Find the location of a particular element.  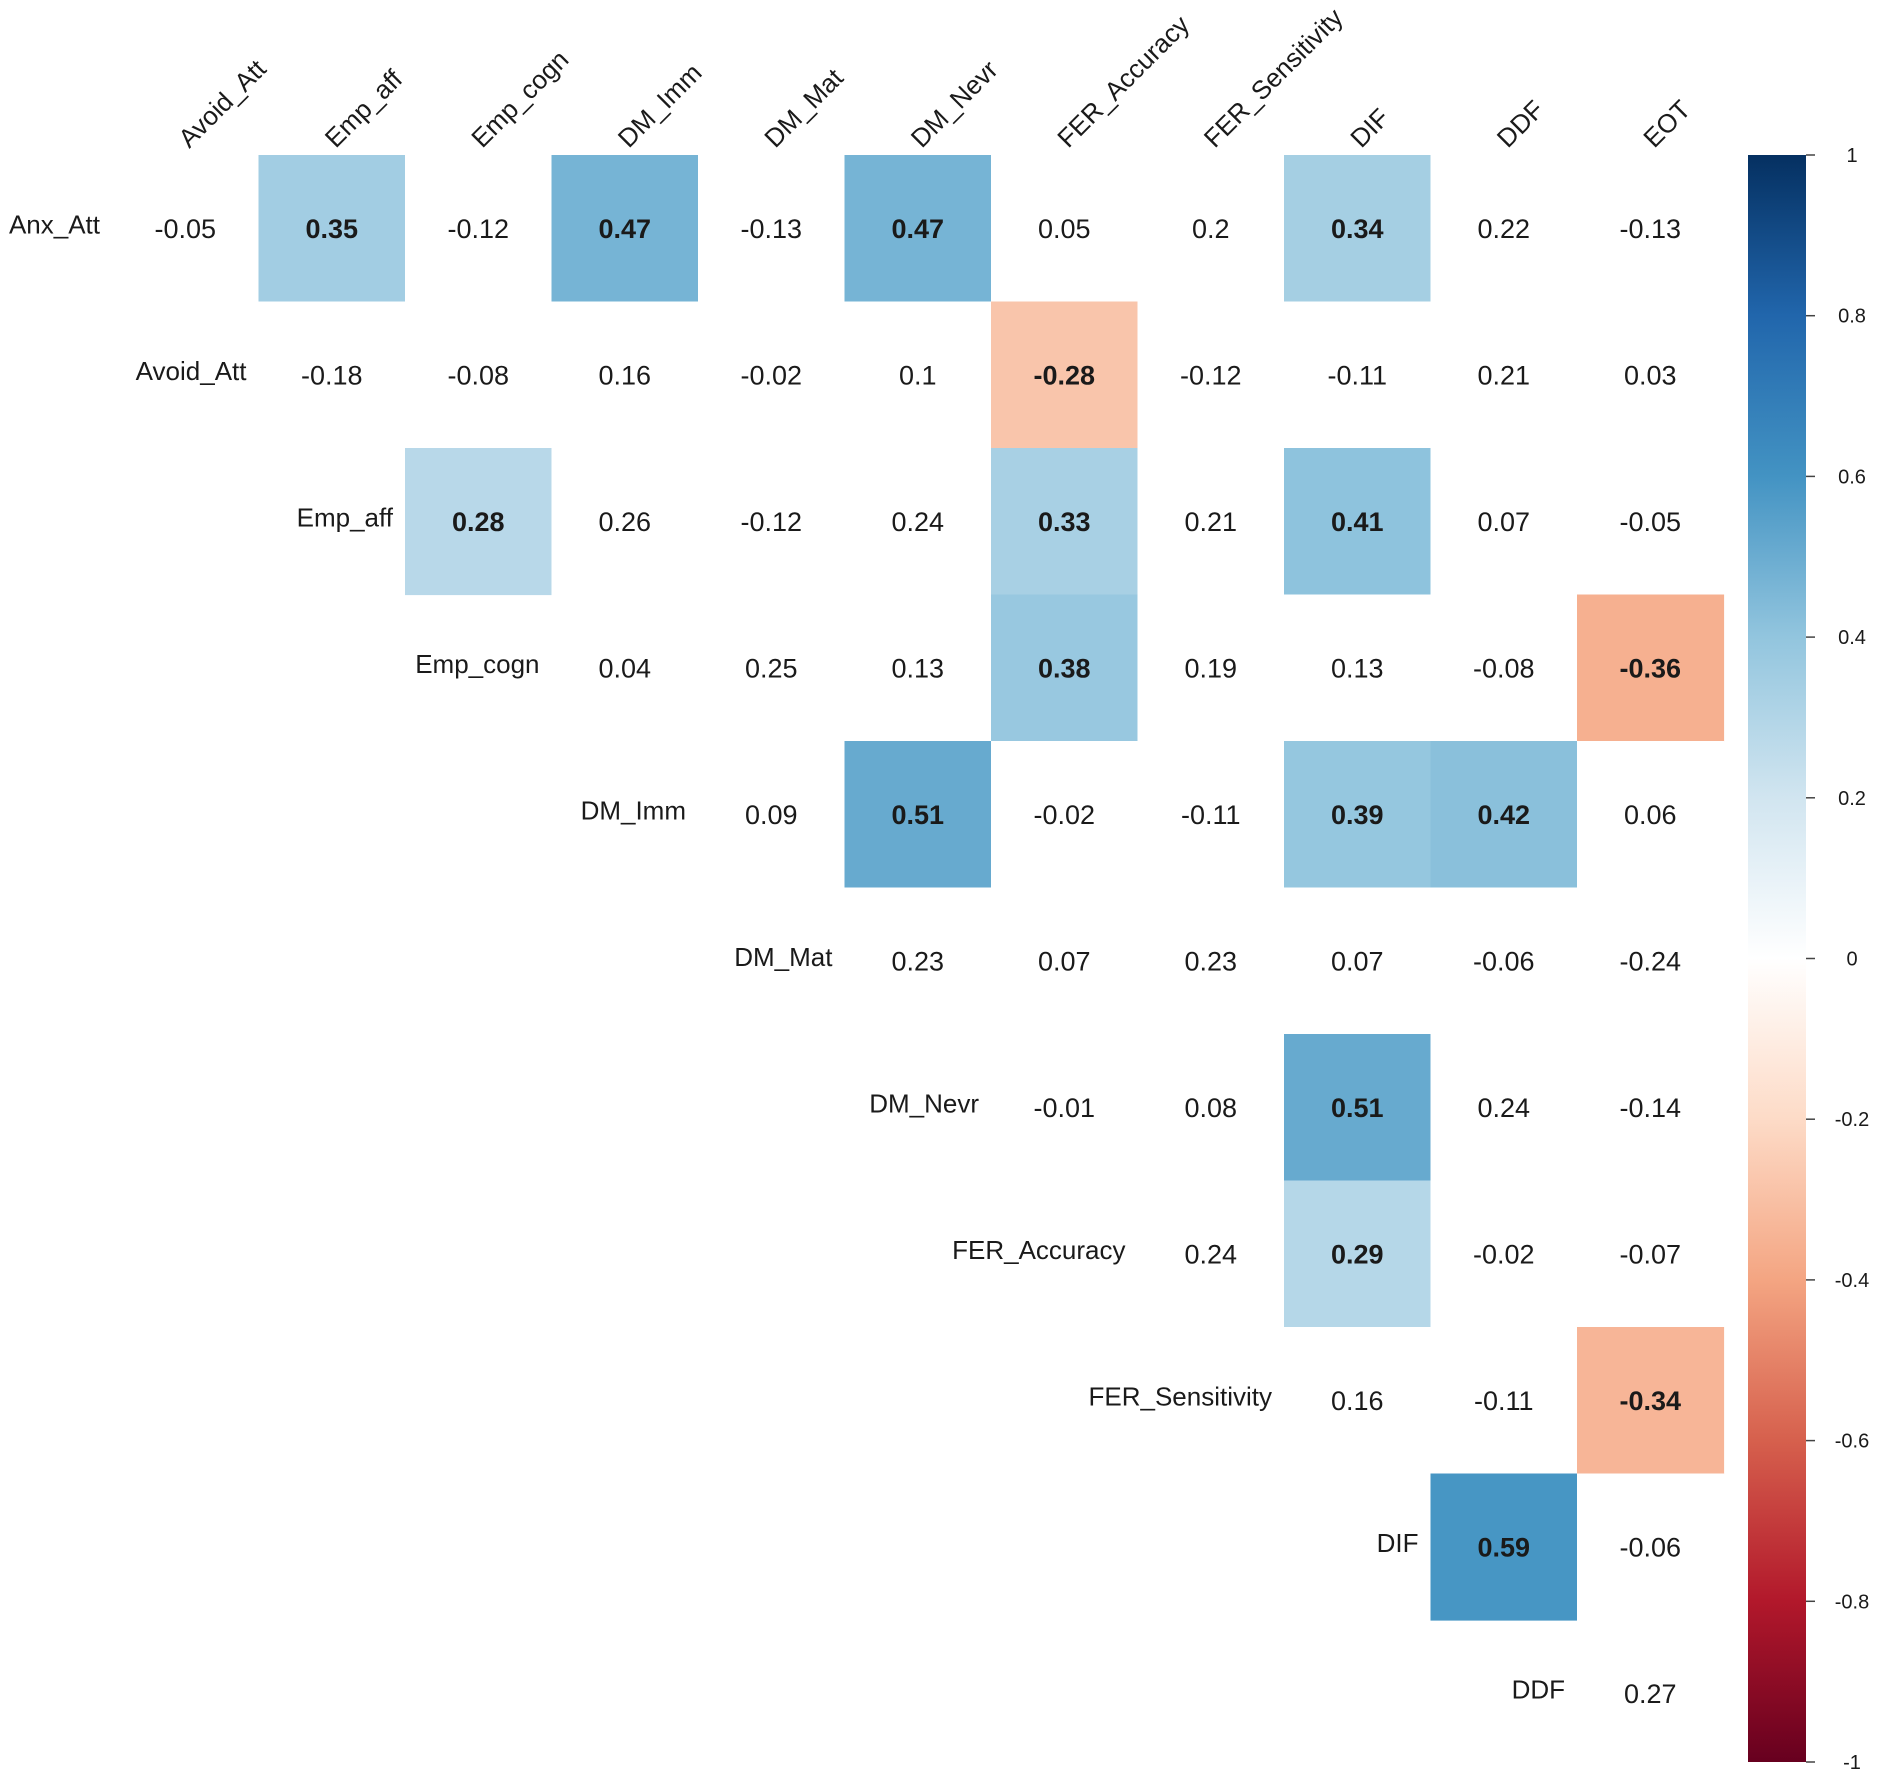

heatmap-cell-Emp_cogn-FER_Sensitivity is located at coordinates (1211, 668).